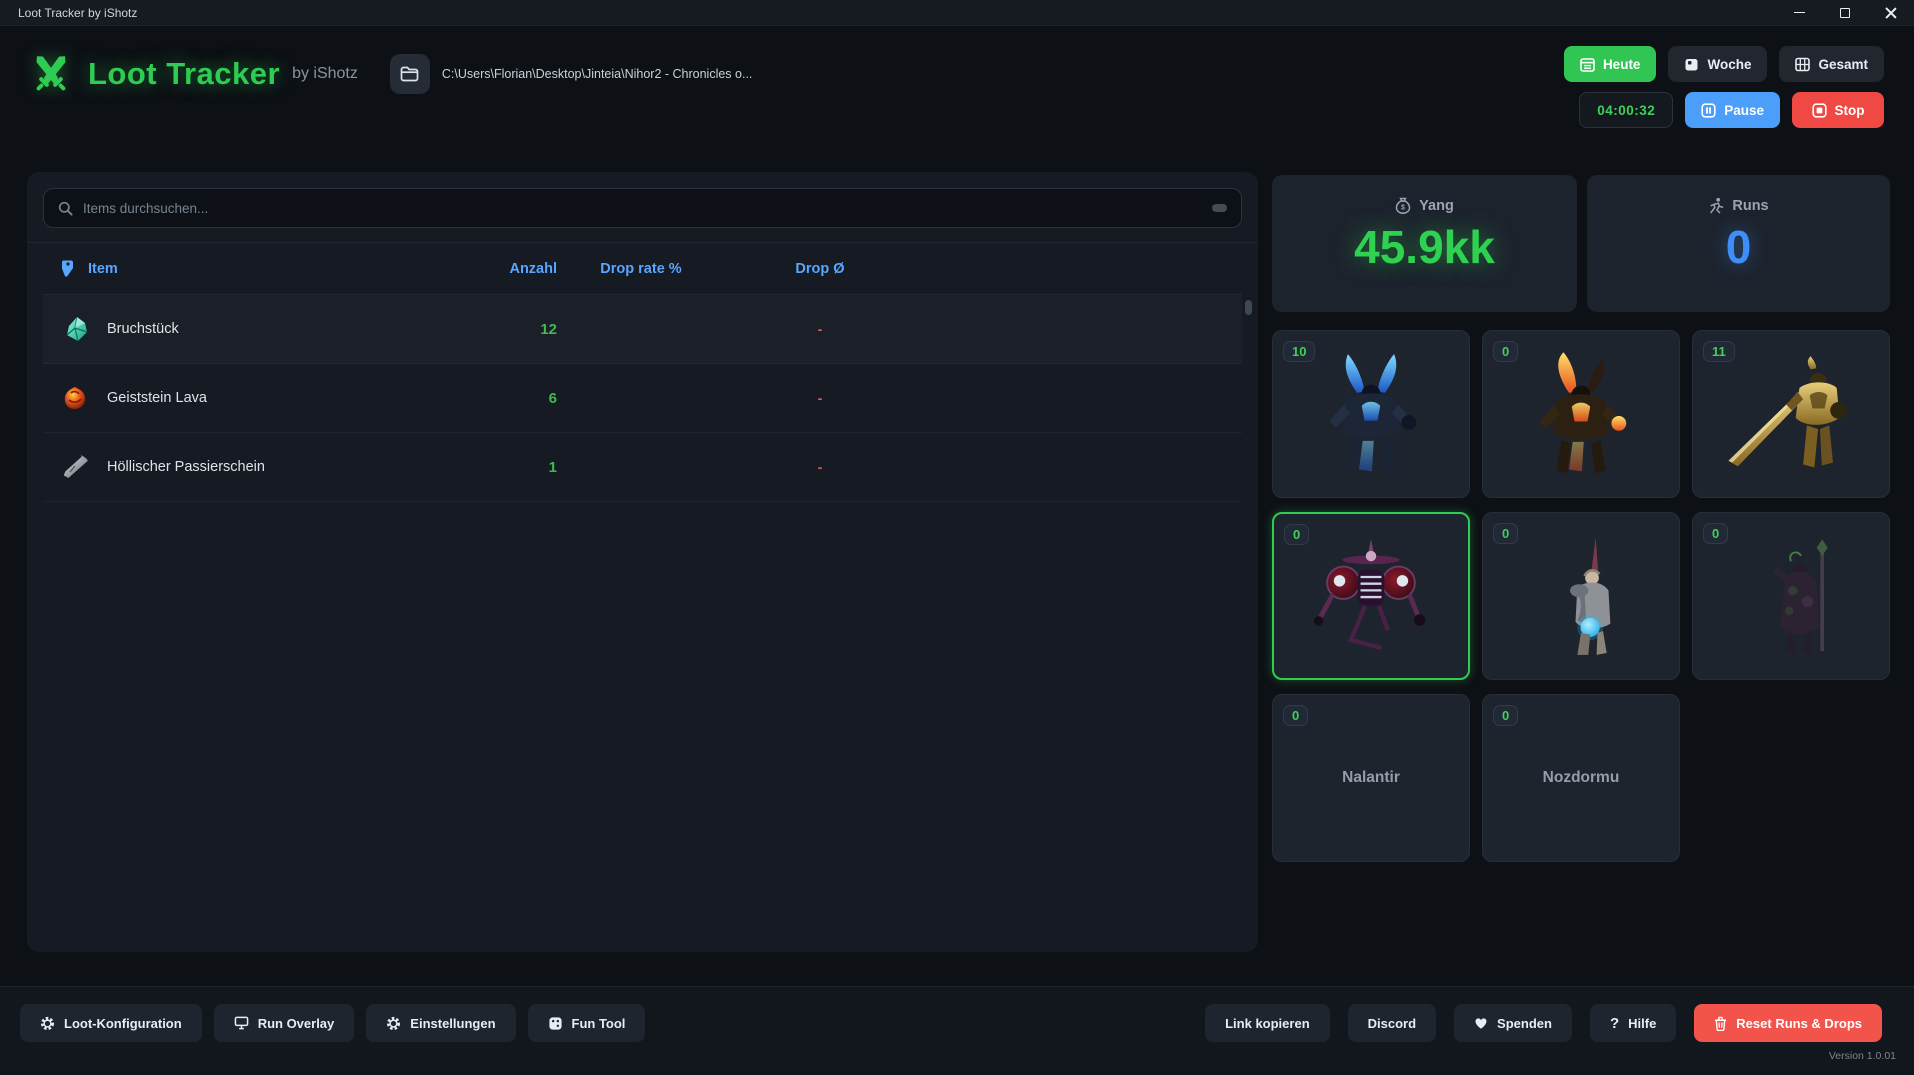  Describe the element at coordinates (1849, 110) in the screenshot. I see `stop-label: Stop` at that location.